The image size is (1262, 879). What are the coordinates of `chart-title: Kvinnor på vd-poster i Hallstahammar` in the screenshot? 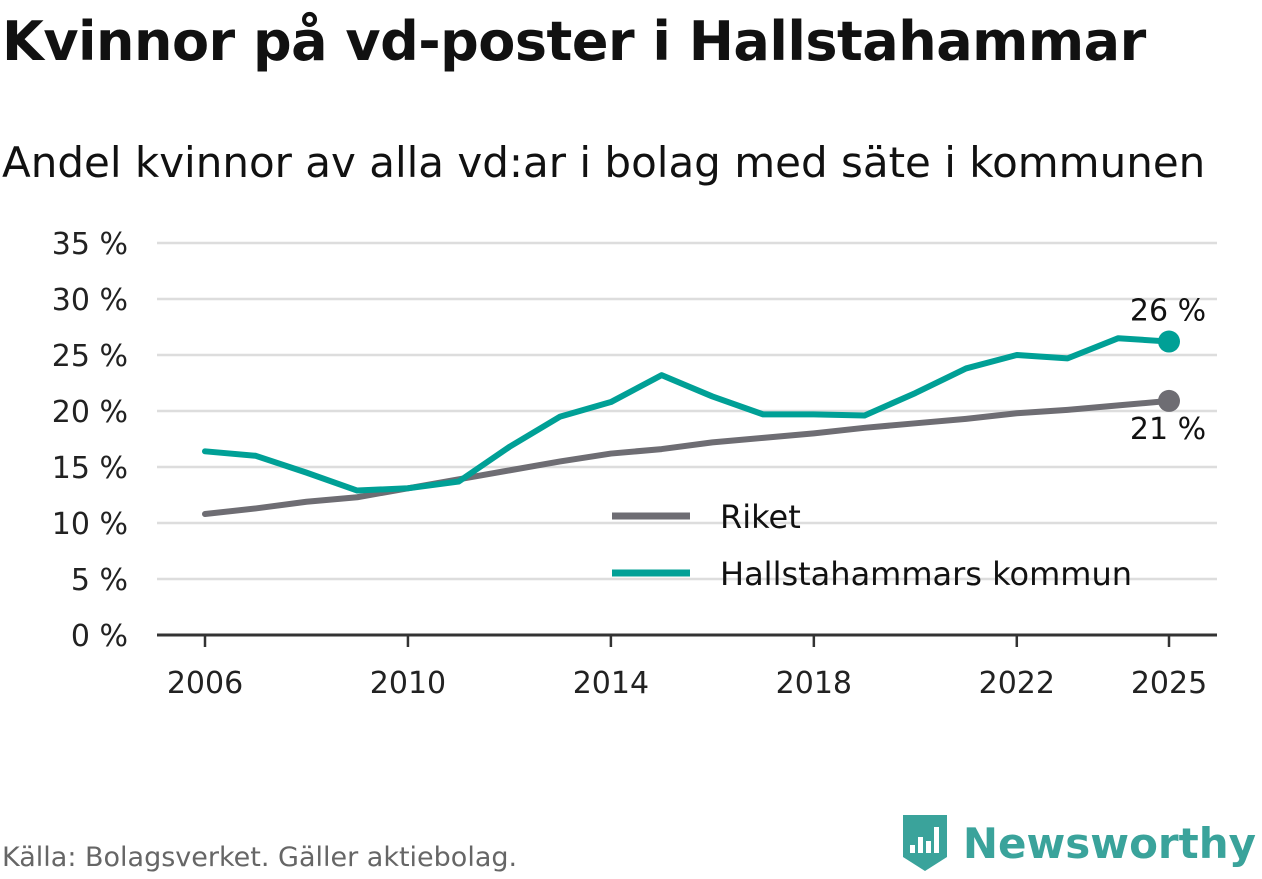 It's located at (574, 41).